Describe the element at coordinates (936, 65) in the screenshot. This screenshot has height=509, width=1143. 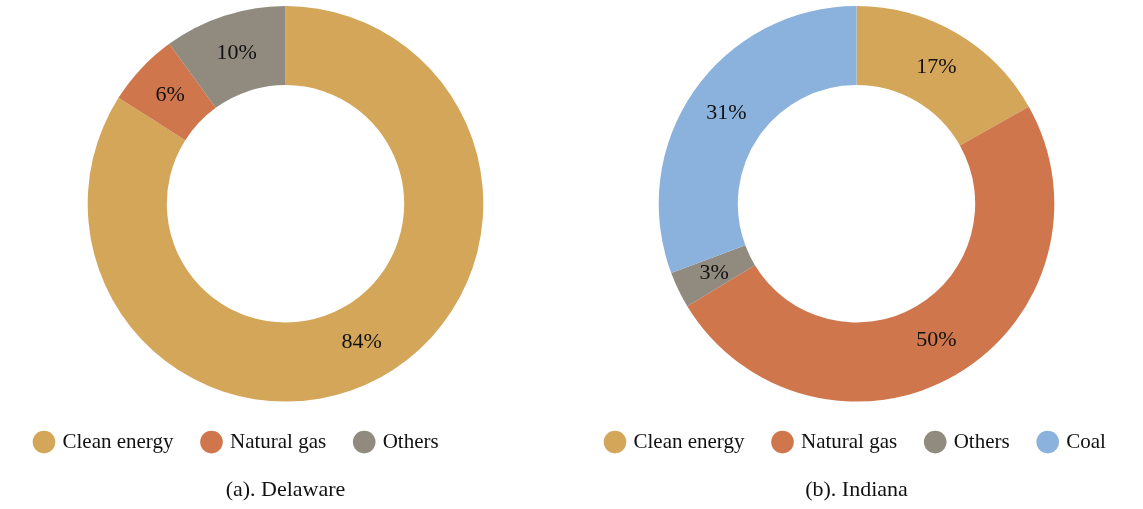
I see `data-label: 17%` at that location.